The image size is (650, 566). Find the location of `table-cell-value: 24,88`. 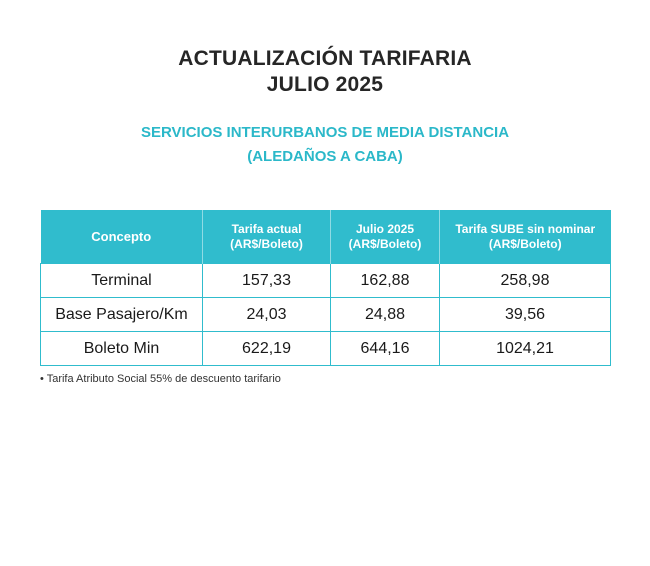

table-cell-value: 24,88 is located at coordinates (385, 314).